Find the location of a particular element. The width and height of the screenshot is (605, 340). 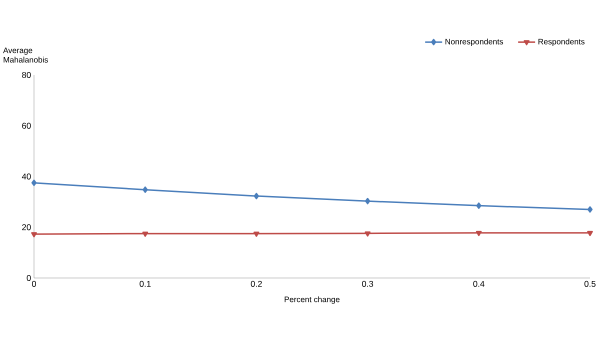

x-tick-label: 0.5 is located at coordinates (590, 283).